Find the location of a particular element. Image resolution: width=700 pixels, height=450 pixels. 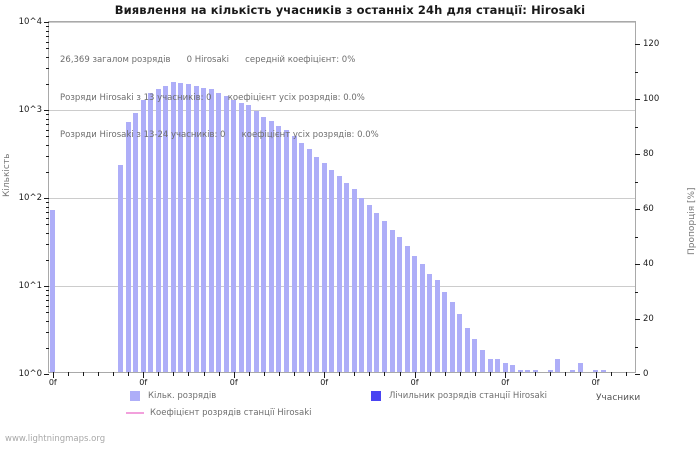

legend-item-station-ratio: Коефіцієнт розрядів станції Hirosaki is located at coordinates (219, 413).